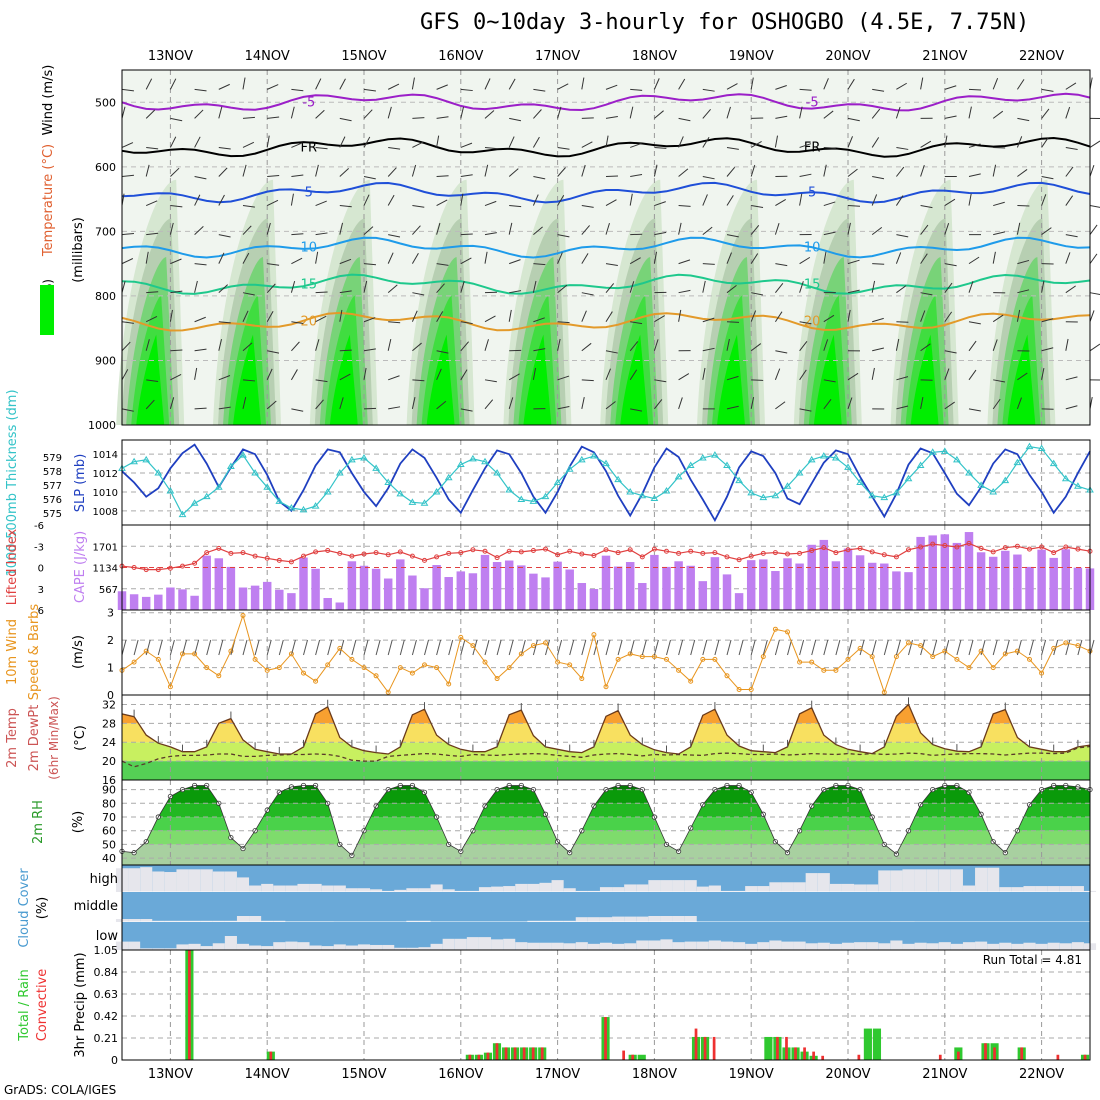 Image resolution: width=1100 pixels, height=1100 pixels. Describe the element at coordinates (80, 483) in the screenshot. I see `slp-axis-label: SLP (mb)` at that location.